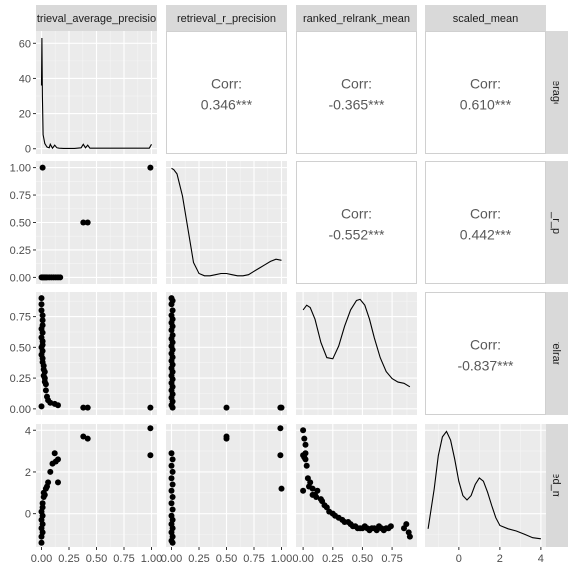 Image resolution: width=576 pixels, height=576 pixels. Describe the element at coordinates (391, 559) in the screenshot. I see `x-tick-label: 0.75` at that location.